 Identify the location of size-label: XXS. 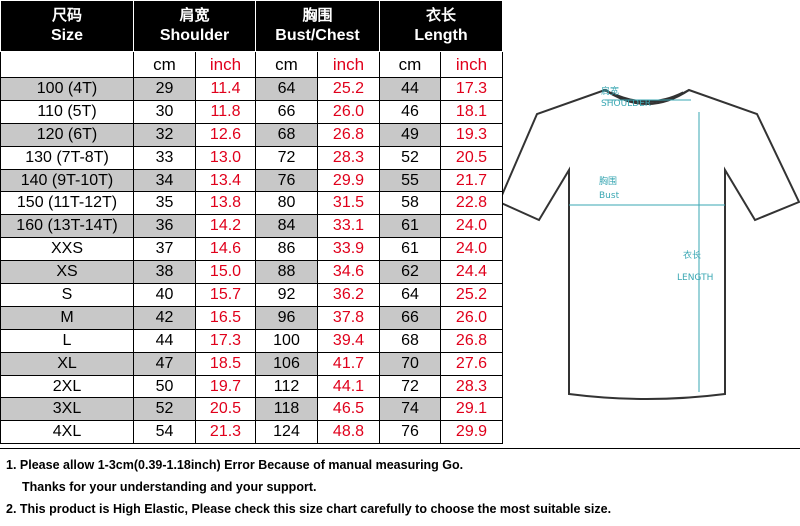
(67, 249).